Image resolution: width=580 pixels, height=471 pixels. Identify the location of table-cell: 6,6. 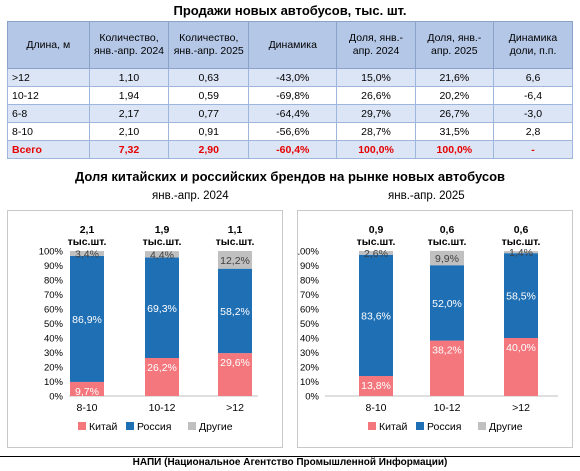
(533, 77).